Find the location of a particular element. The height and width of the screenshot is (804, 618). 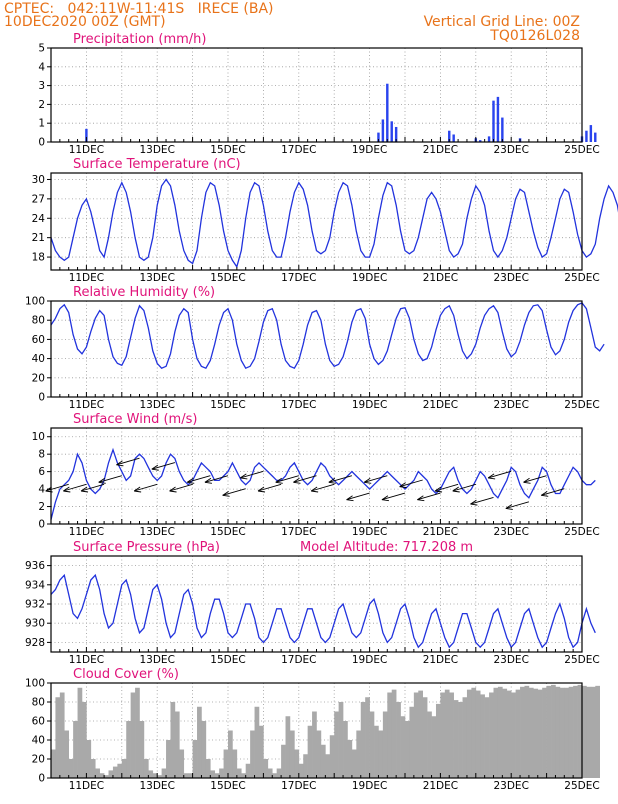

relative-humidity-ytick-label: 80 is located at coordinates (38, 321).